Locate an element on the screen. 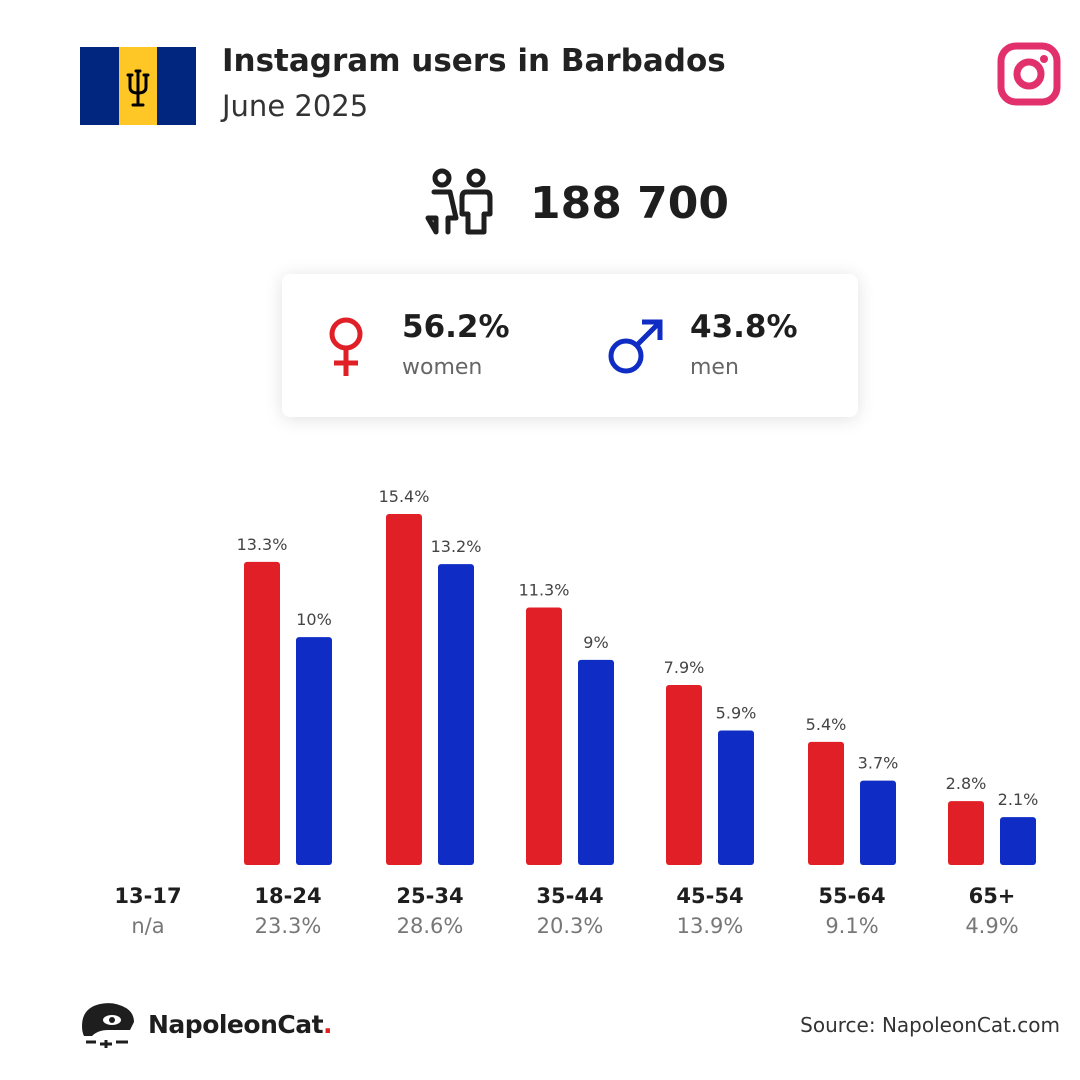 Image resolution: width=1080 pixels, height=1080 pixels. data-label-men-55-64: 3.7% is located at coordinates (878, 763).